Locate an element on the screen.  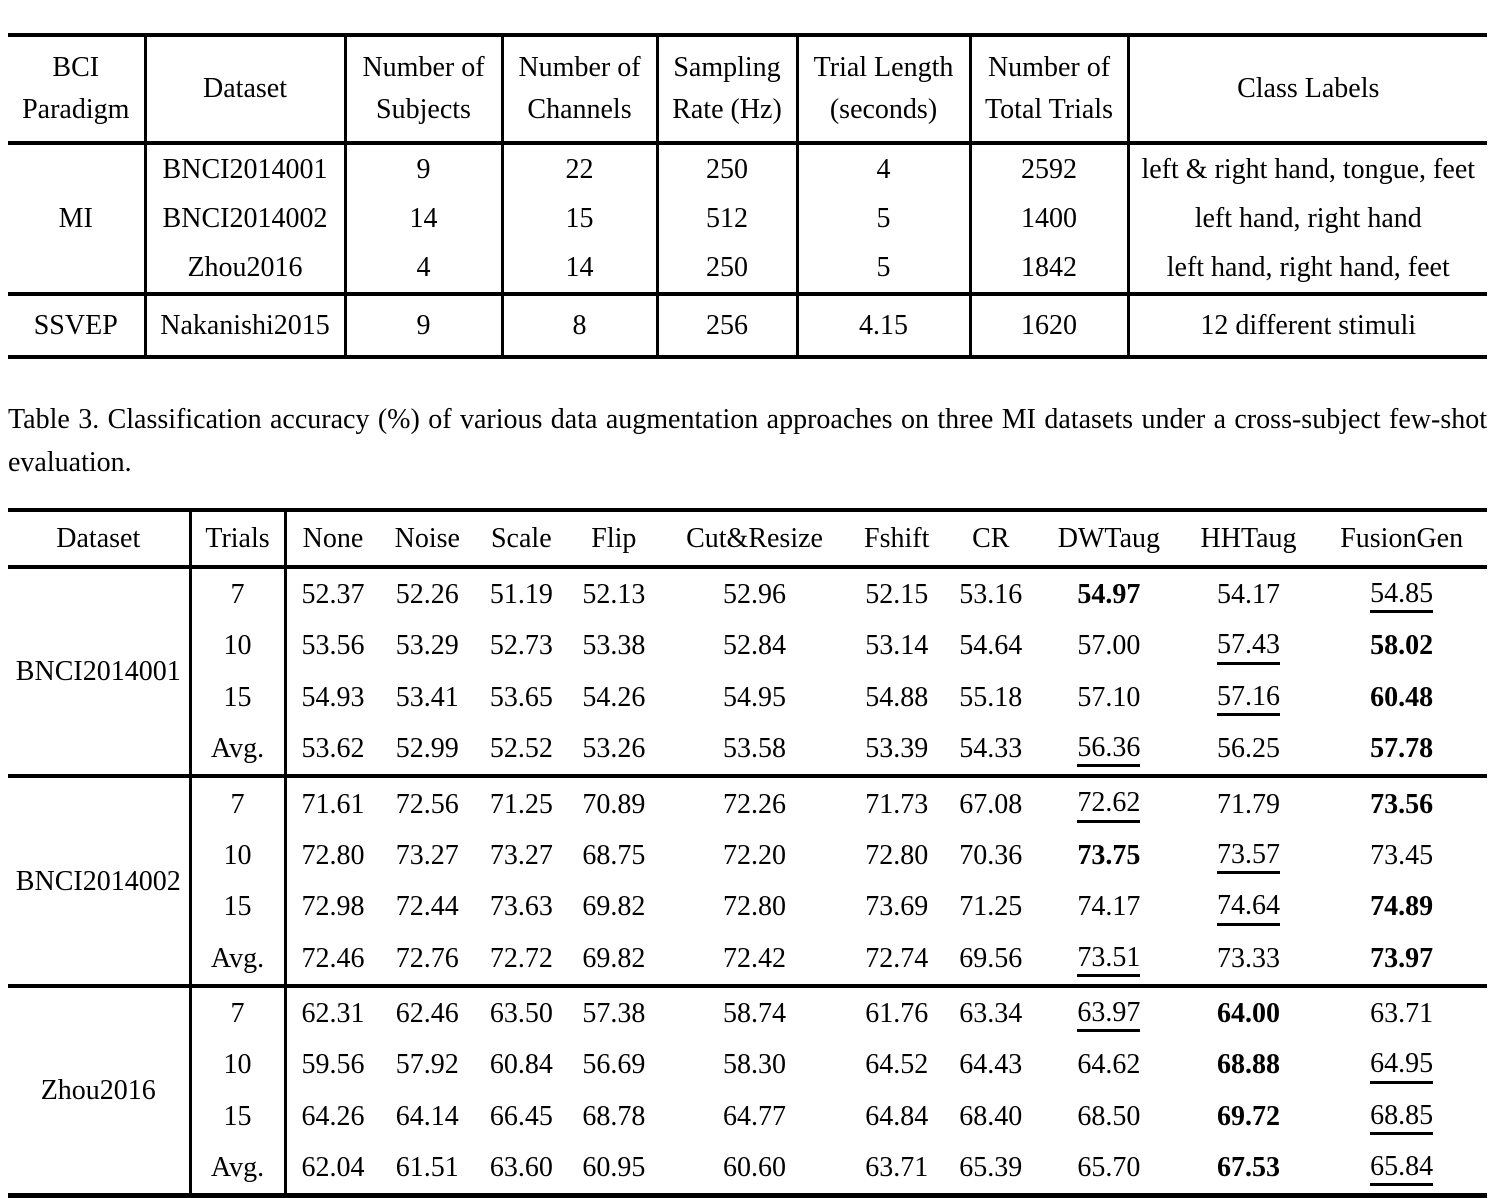
header-trials: Trials is located at coordinates (236, 538).